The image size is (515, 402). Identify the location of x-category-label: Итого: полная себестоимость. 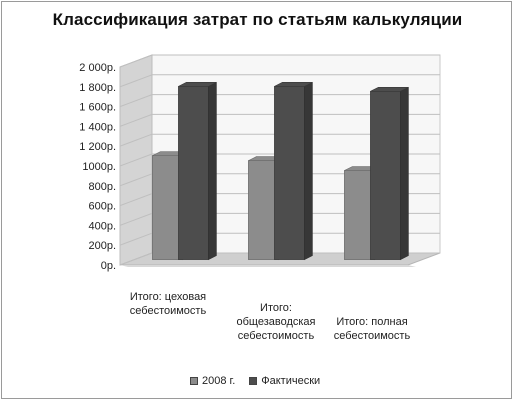
(372, 329).